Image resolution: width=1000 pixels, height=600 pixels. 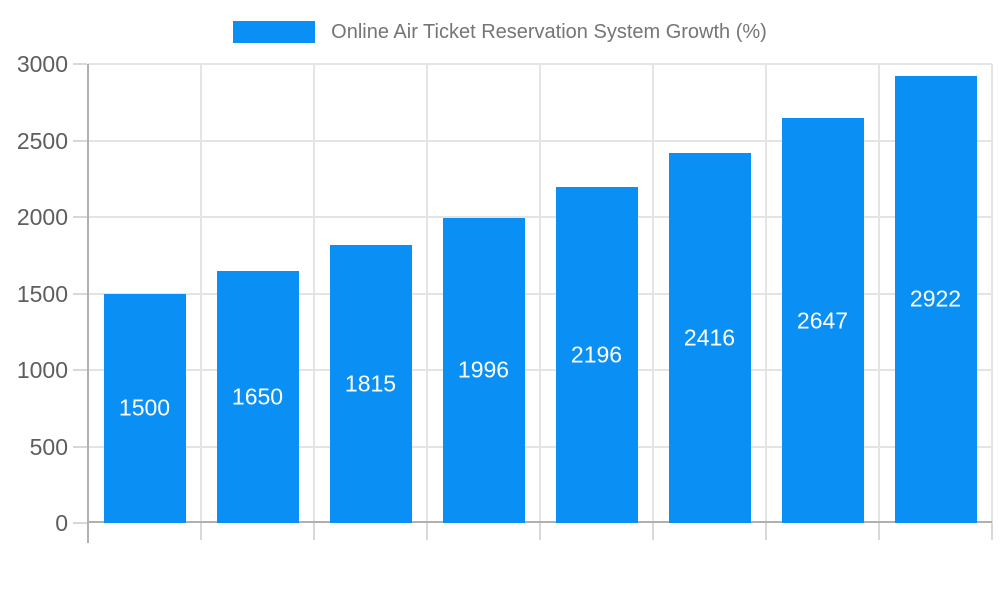 What do you see at coordinates (48, 446) in the screenshot?
I see `y-tick-label: 500` at bounding box center [48, 446].